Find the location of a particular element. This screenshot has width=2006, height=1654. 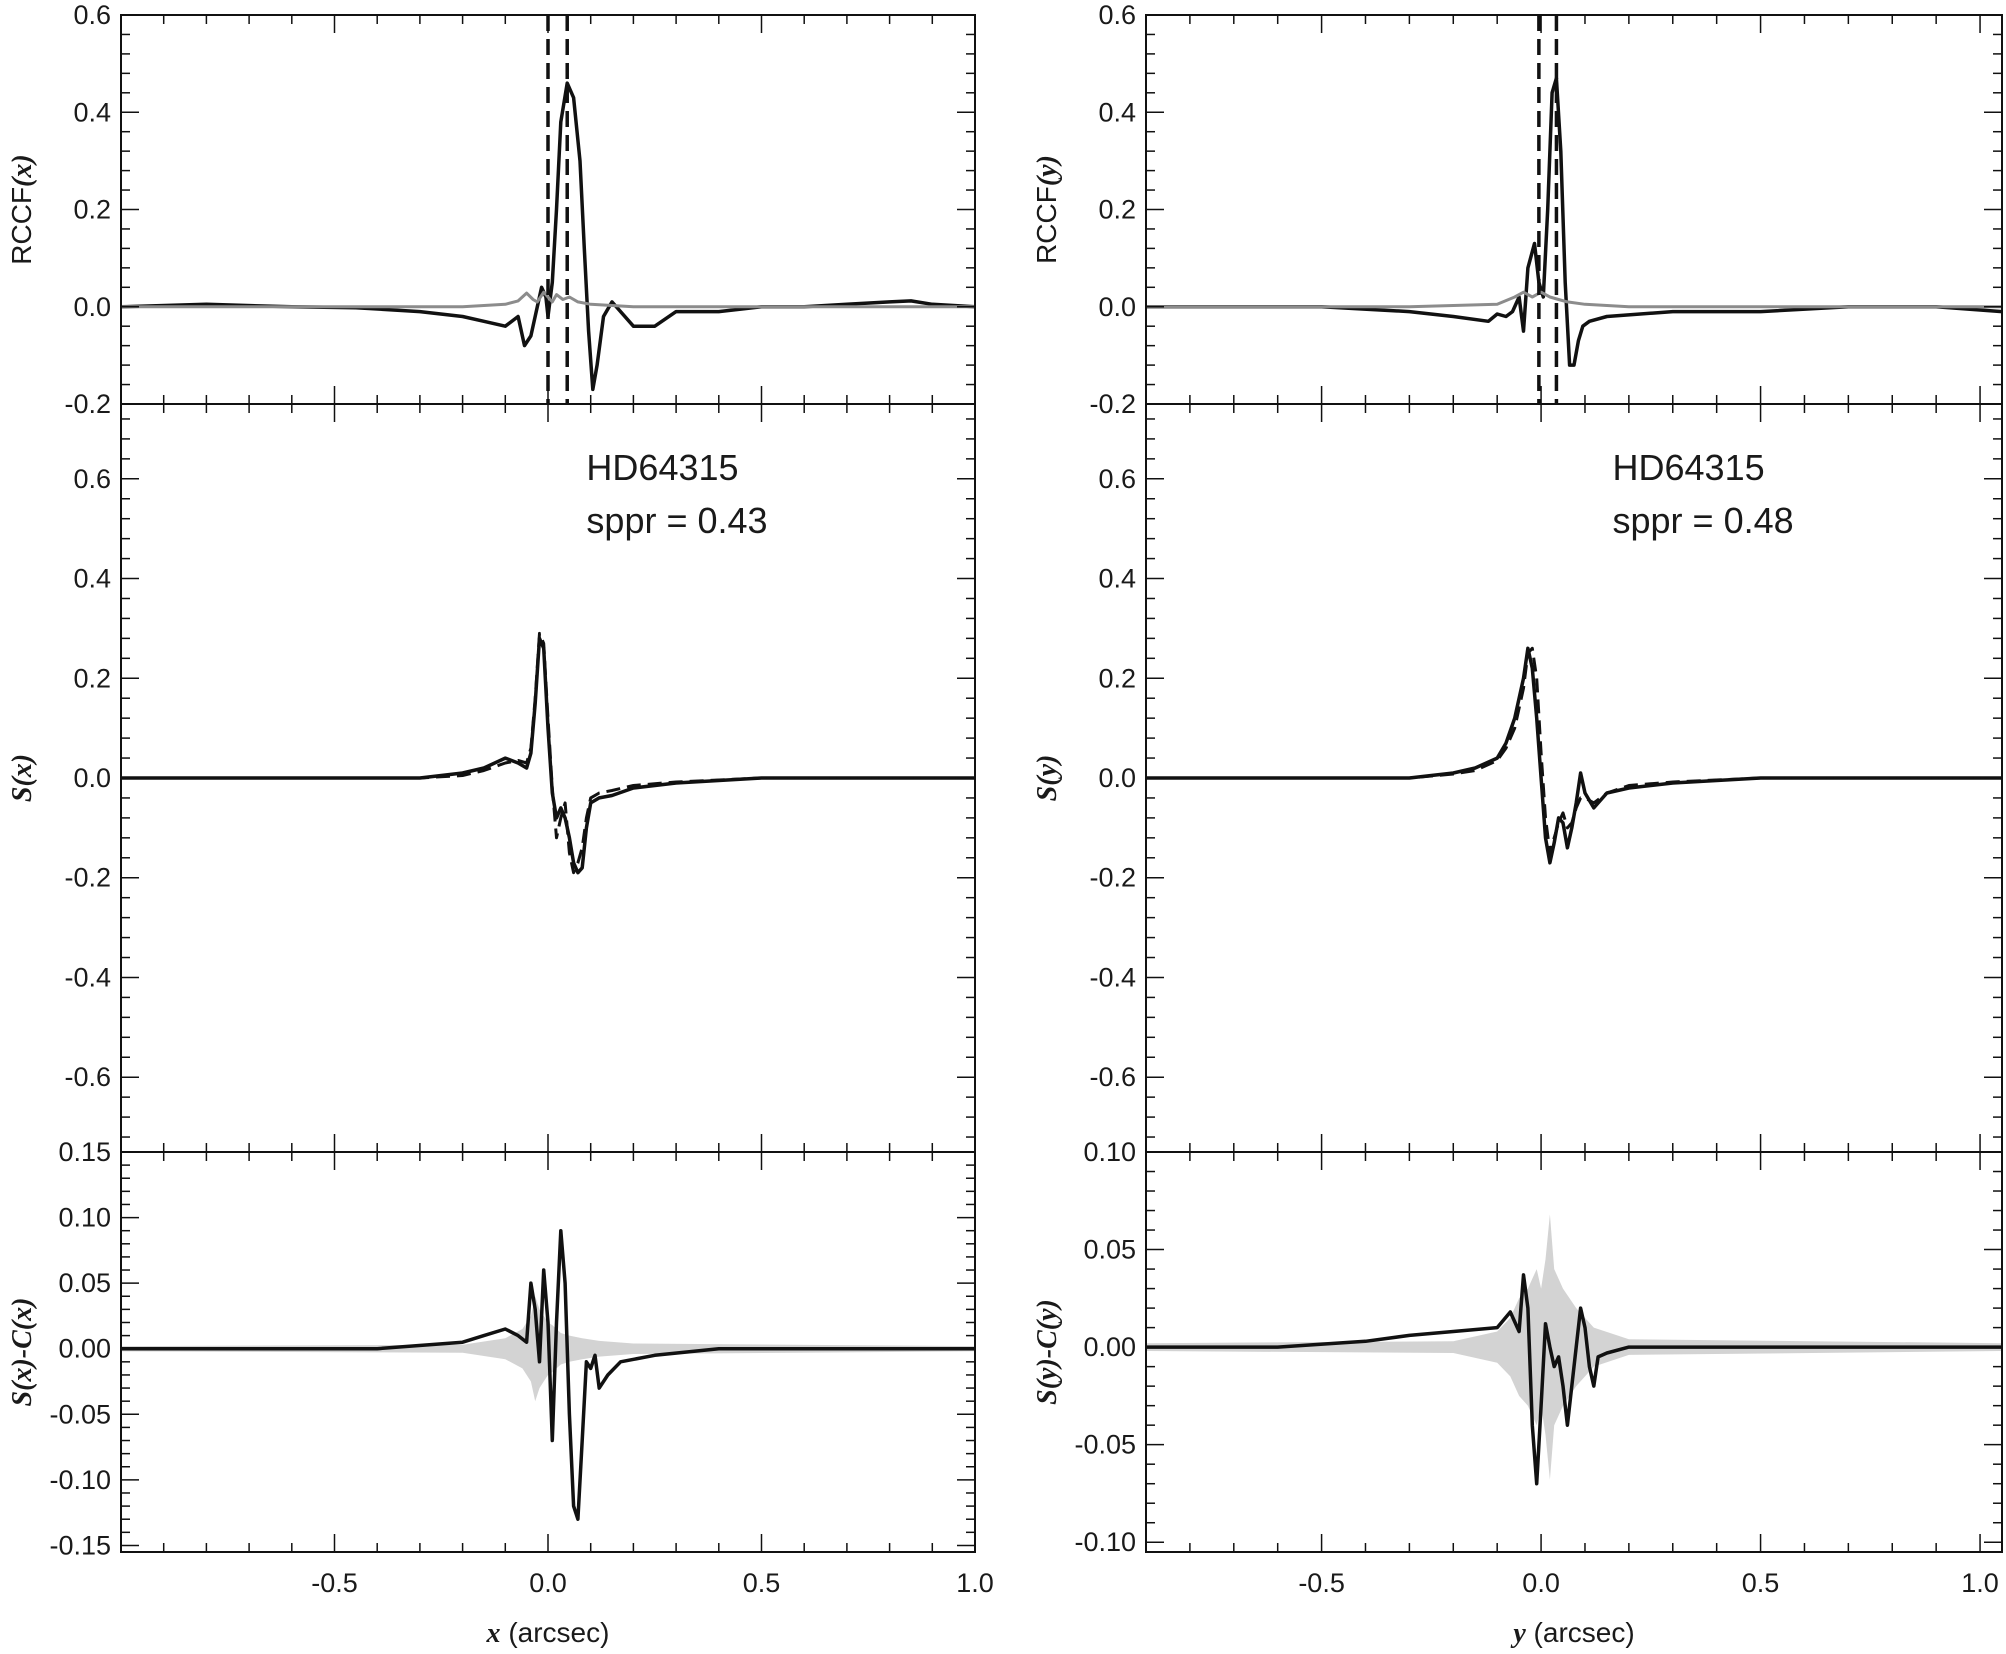

data-curve-left-bottom is located at coordinates (548, 1374).